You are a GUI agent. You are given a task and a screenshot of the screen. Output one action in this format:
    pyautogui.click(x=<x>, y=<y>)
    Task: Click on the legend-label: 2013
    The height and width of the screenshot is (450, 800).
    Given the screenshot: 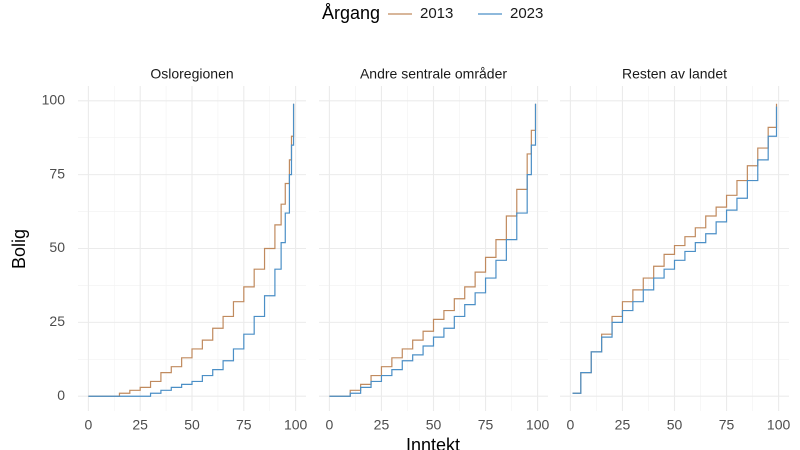 What is the action you would take?
    pyautogui.click(x=436, y=13)
    